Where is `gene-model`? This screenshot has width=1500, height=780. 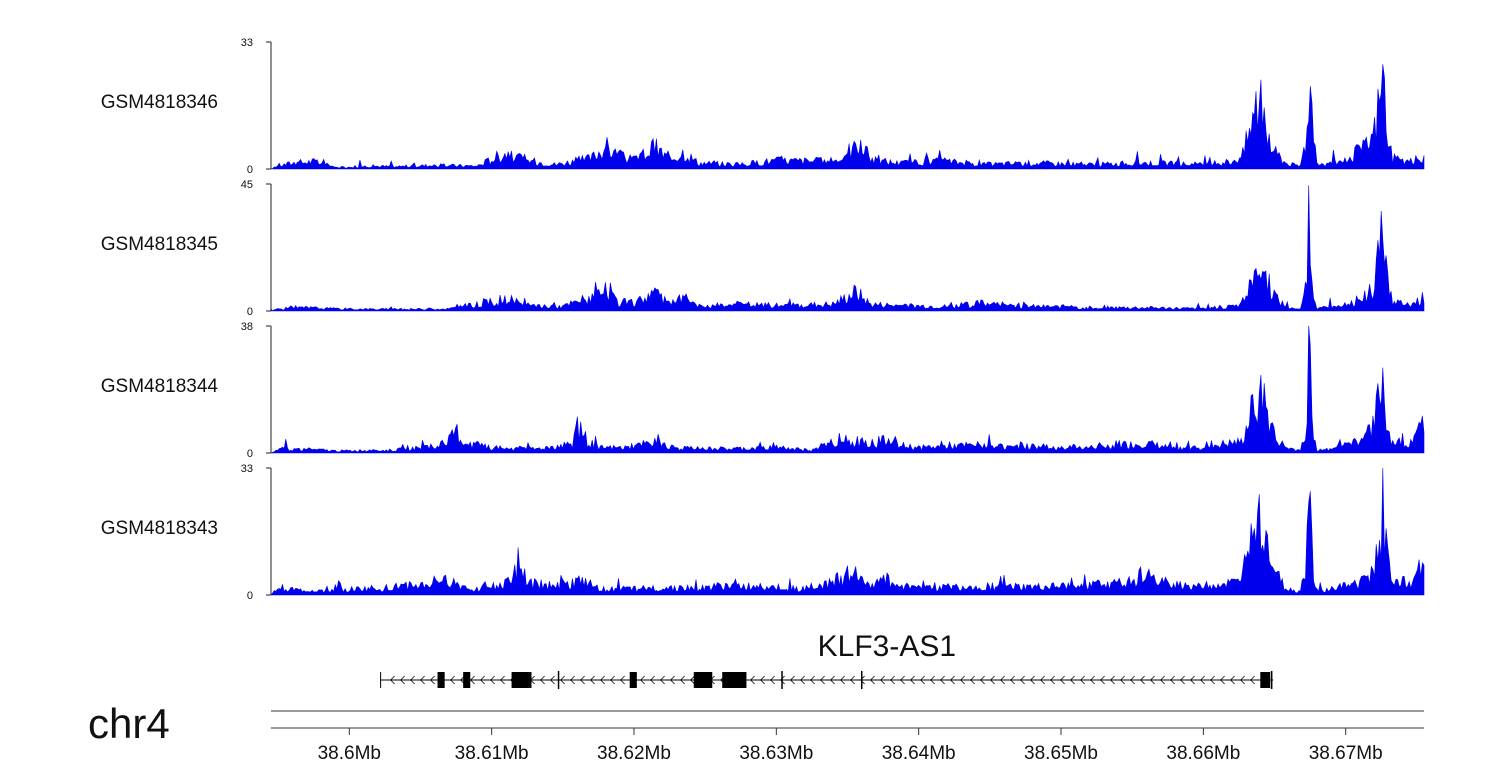 gene-model is located at coordinates (827, 680).